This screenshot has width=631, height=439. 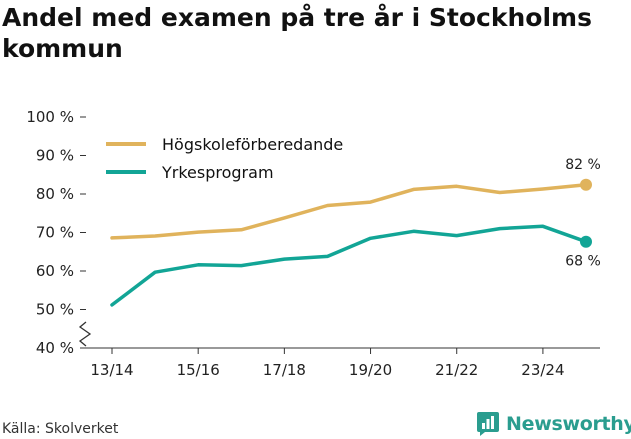 I want to click on legend-label-2: Yrkesprogram, so click(x=217, y=172).